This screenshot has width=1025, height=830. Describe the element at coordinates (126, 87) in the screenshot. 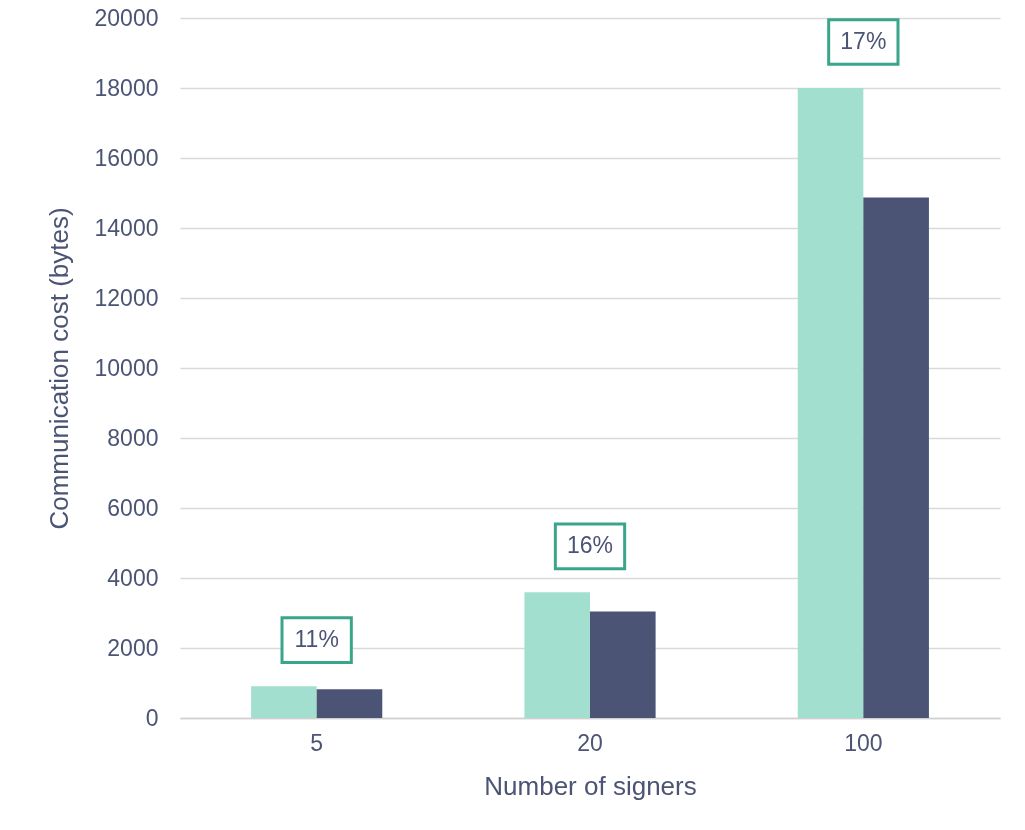

I see `y-tick-label: 18000` at that location.